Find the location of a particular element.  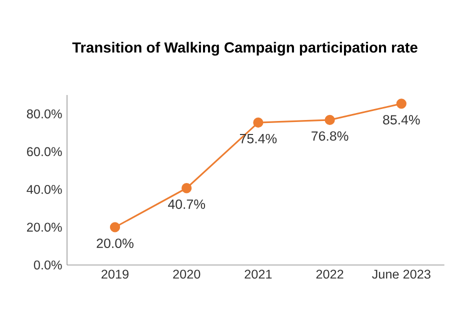

x-tick-label: June 2023 is located at coordinates (401, 274).